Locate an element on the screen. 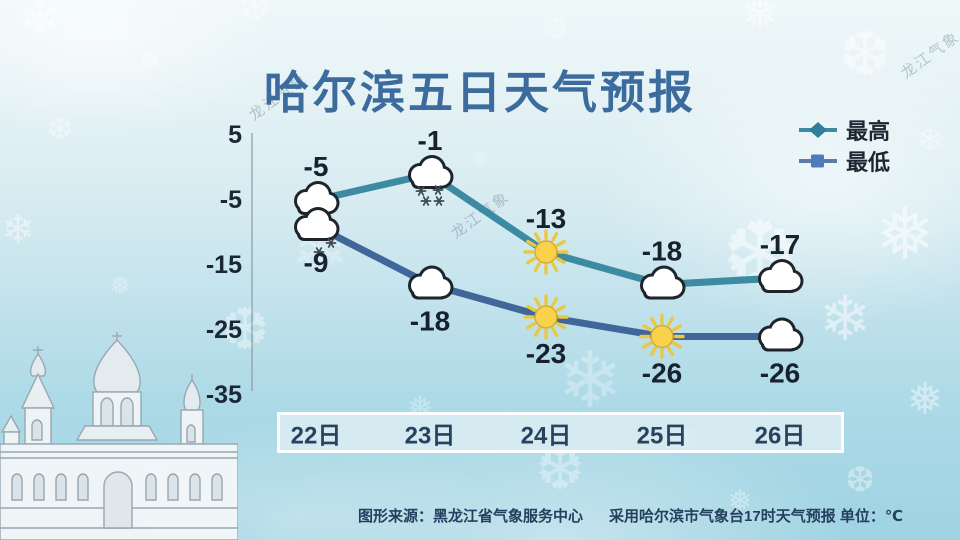 This screenshot has width=960, height=540. chart-legend: 最高 最低 is located at coordinates (844, 145).